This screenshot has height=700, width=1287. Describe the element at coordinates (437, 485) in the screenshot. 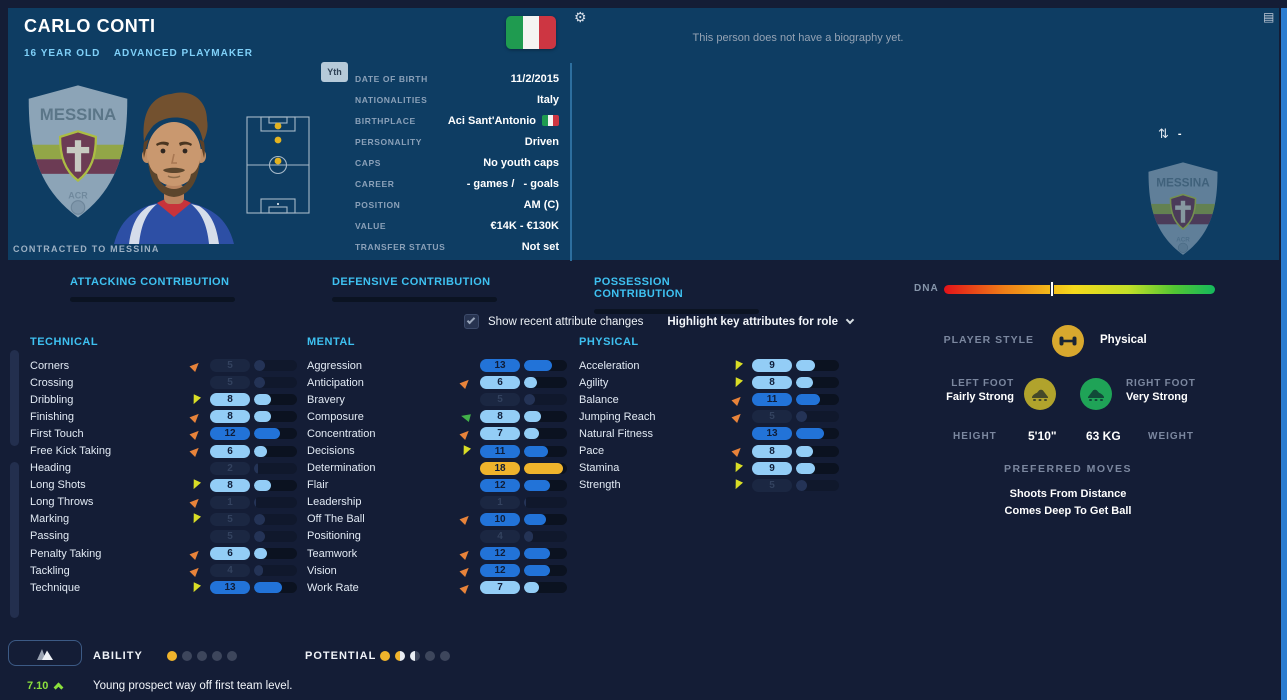

I see `attribute-row: Flair 12` at that location.